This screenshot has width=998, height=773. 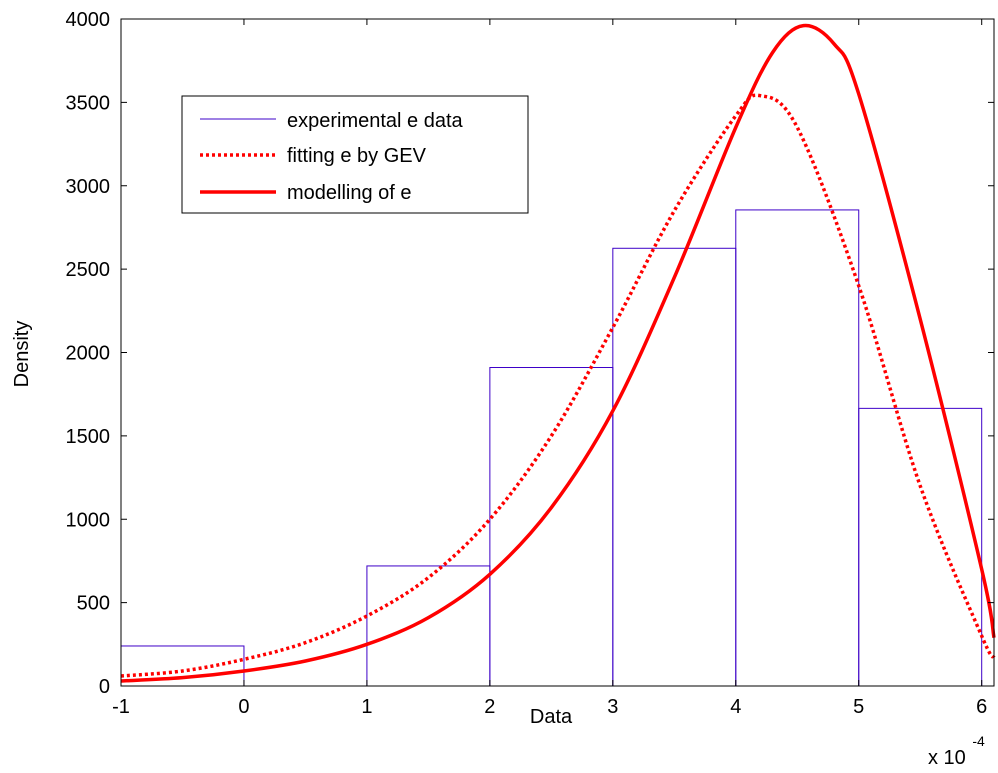 What do you see at coordinates (88, 187) in the screenshot?
I see `y-tick-label: 3000` at bounding box center [88, 187].